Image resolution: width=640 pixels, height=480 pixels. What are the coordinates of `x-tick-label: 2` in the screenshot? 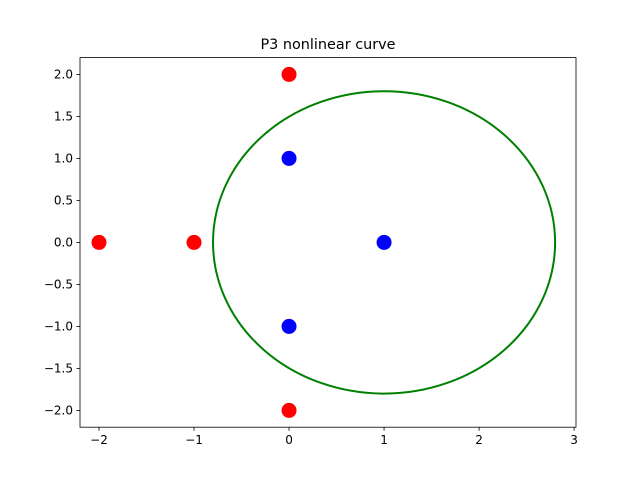 It's located at (479, 440).